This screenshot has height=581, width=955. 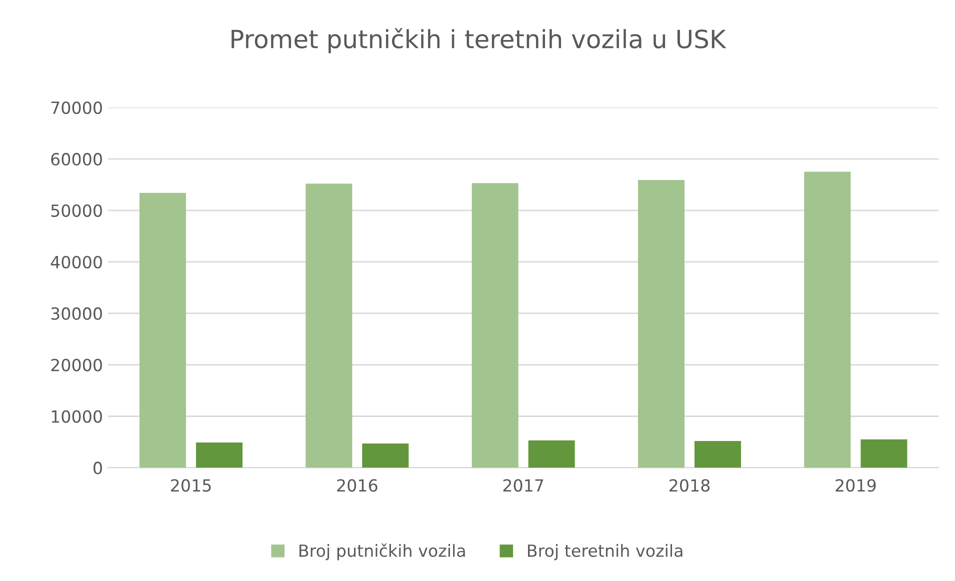 I want to click on y-tick-label: 40000, so click(x=76, y=262).